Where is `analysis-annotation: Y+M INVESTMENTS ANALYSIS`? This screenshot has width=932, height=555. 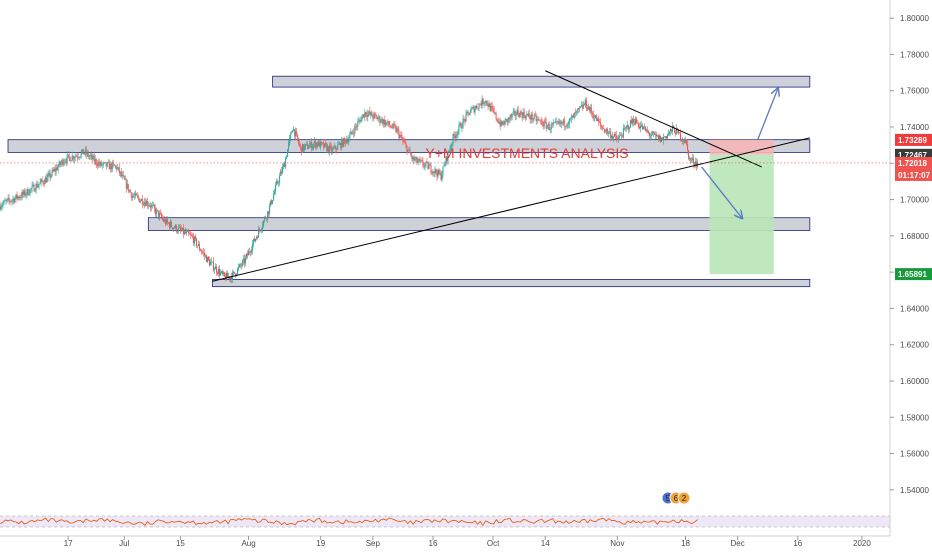
analysis-annotation: Y+M INVESTMENTS ANALYSIS is located at coordinates (526, 153).